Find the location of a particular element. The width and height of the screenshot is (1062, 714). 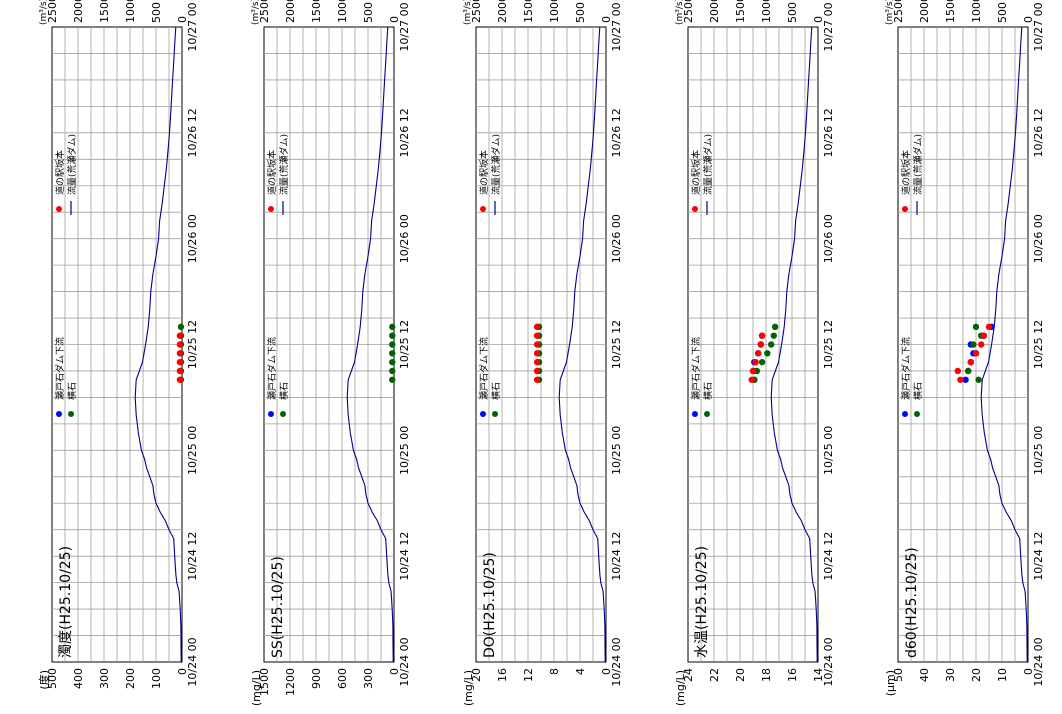

x-tick-label: 10/26 00 is located at coordinates (1038, 238).